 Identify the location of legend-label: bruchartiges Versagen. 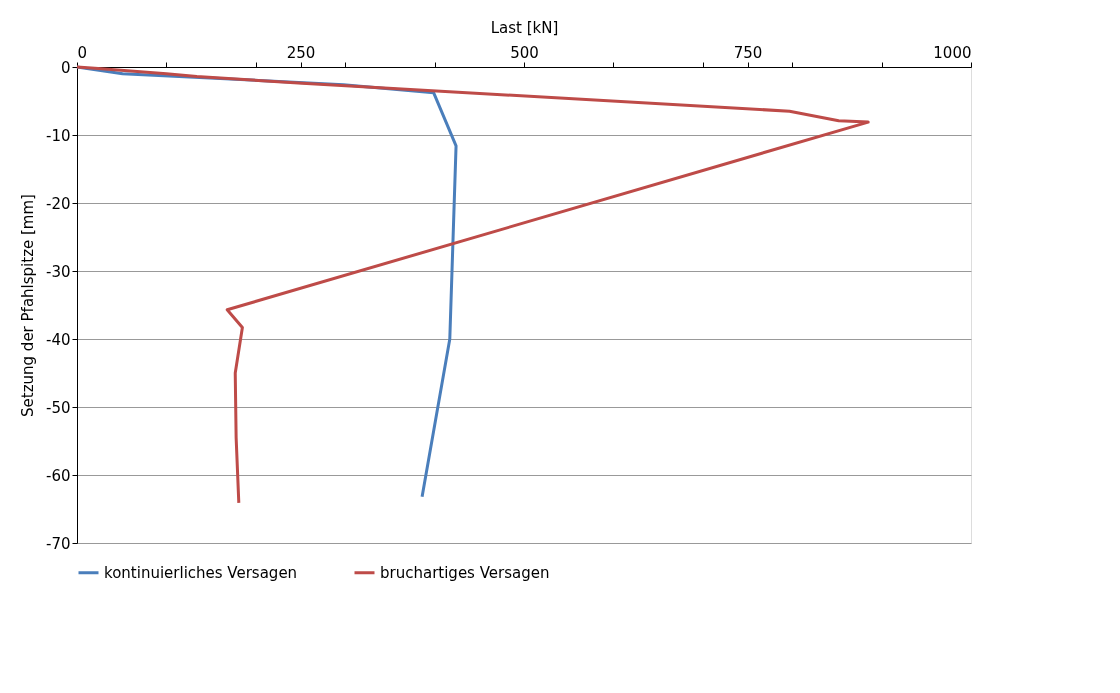
(465, 572).